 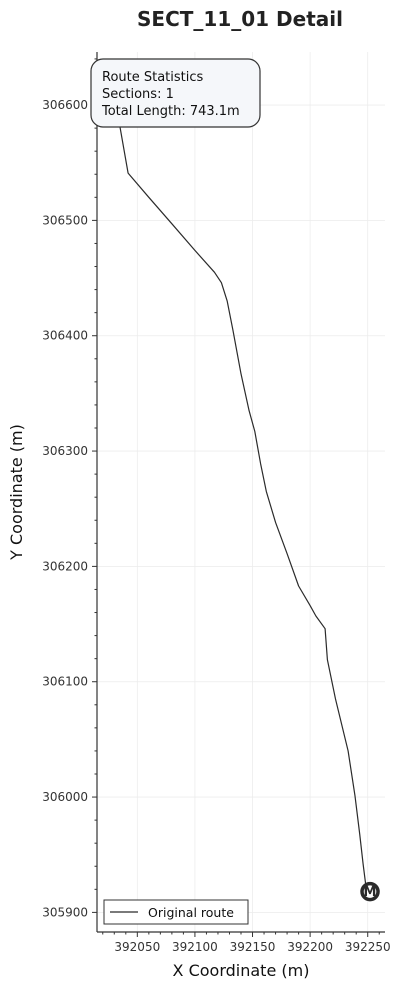 I want to click on x-tick-label: 392100, so click(x=195, y=947).